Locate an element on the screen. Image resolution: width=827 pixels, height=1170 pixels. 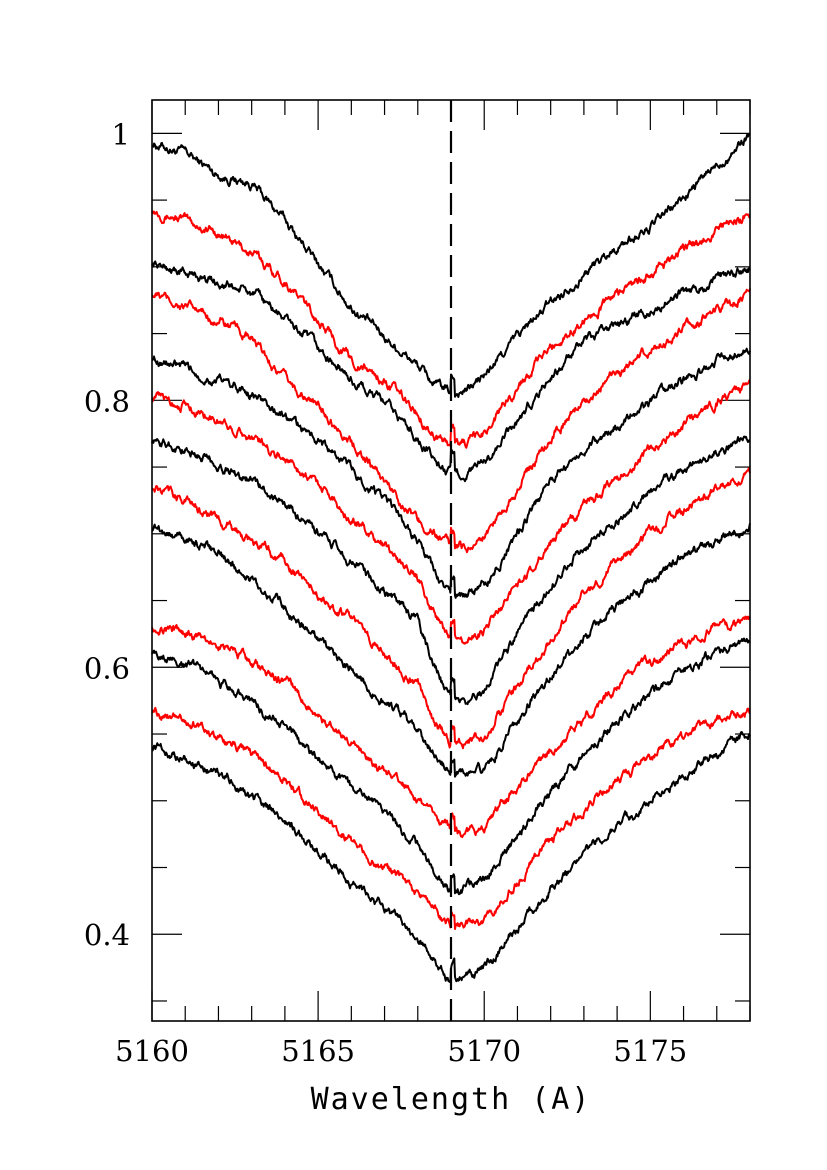
y-tick-label: 1 is located at coordinates (121, 134).